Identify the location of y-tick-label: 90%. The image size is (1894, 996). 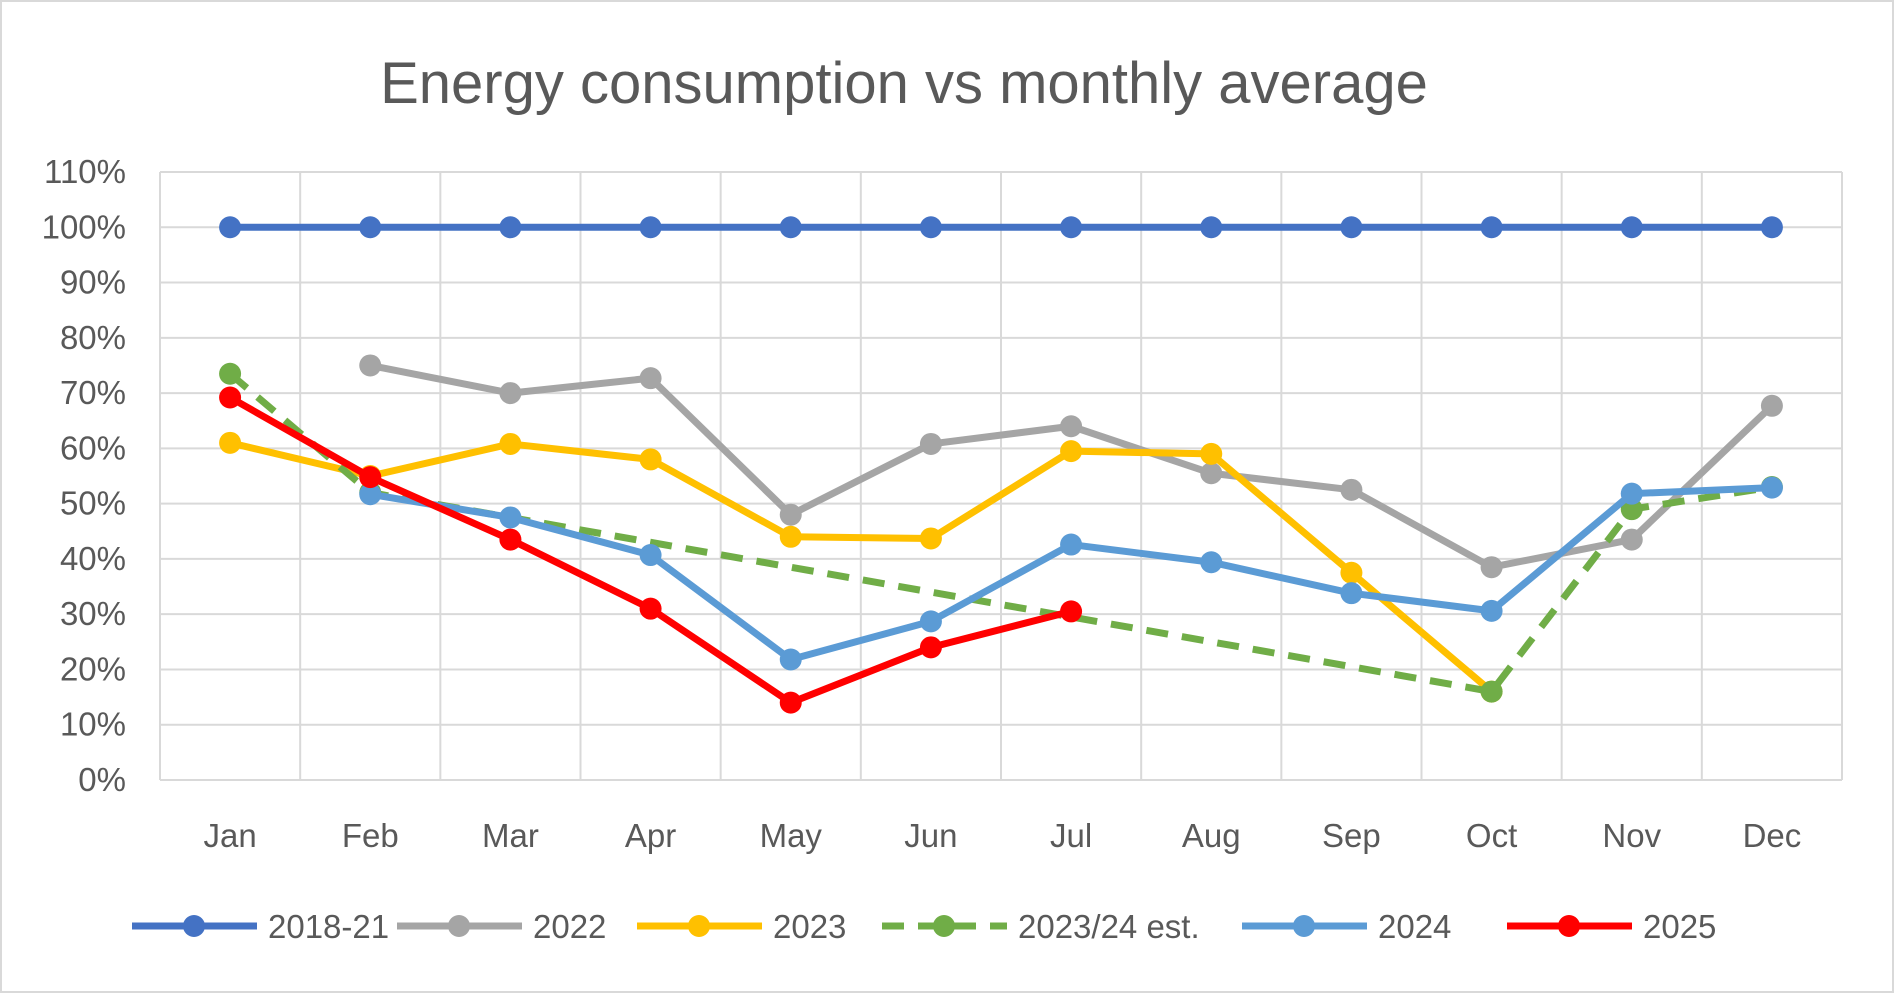
(93, 282).